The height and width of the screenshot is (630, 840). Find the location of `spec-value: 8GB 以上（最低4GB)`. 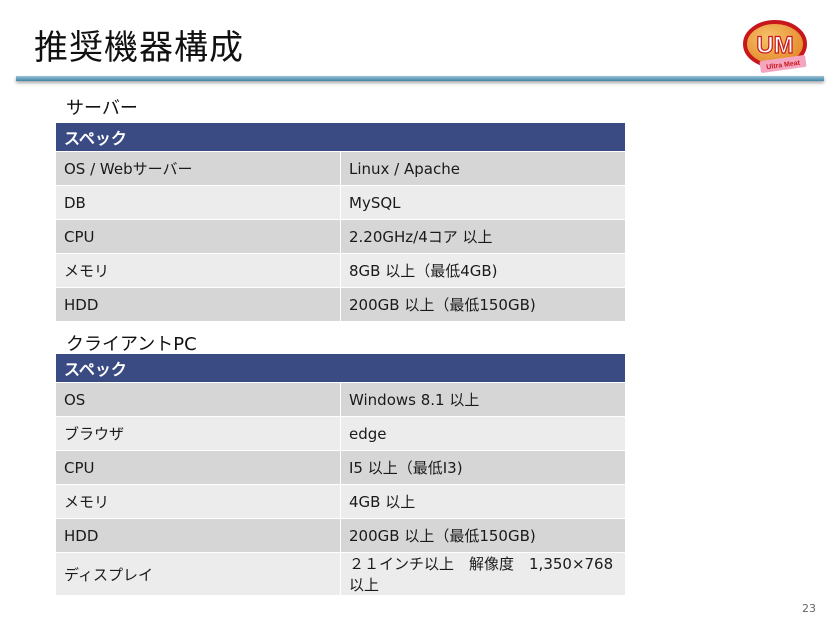

spec-value: 8GB 以上（最低4GB) is located at coordinates (482, 270).